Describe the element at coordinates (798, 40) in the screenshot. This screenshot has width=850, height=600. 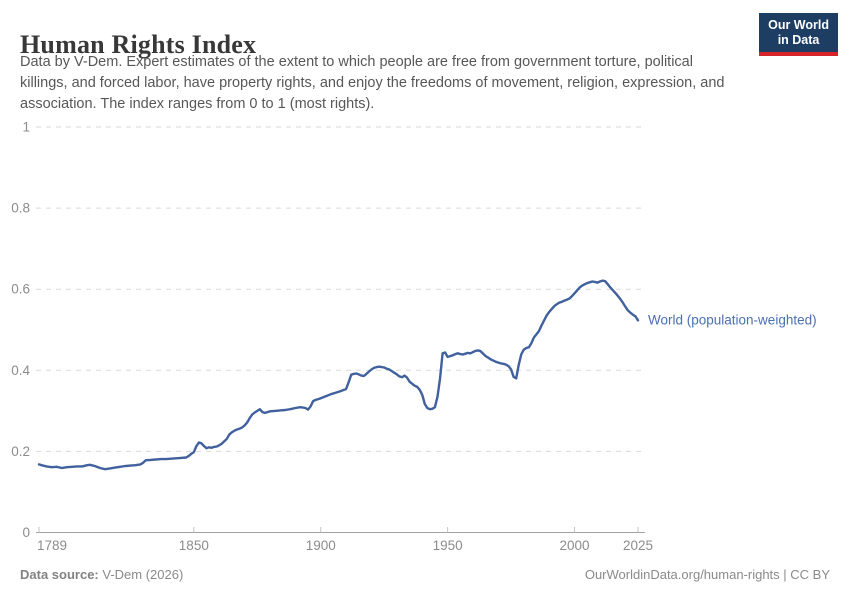
I see `owid-logo-line2: in Data` at that location.